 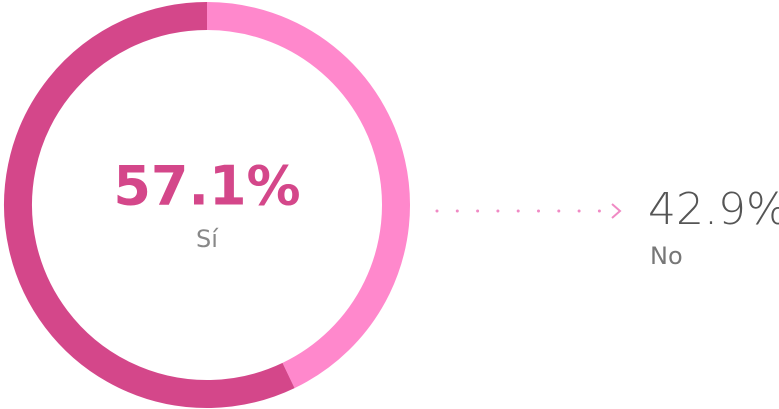 What do you see at coordinates (206, 186) in the screenshot?
I see `main-value: 57.1%` at bounding box center [206, 186].